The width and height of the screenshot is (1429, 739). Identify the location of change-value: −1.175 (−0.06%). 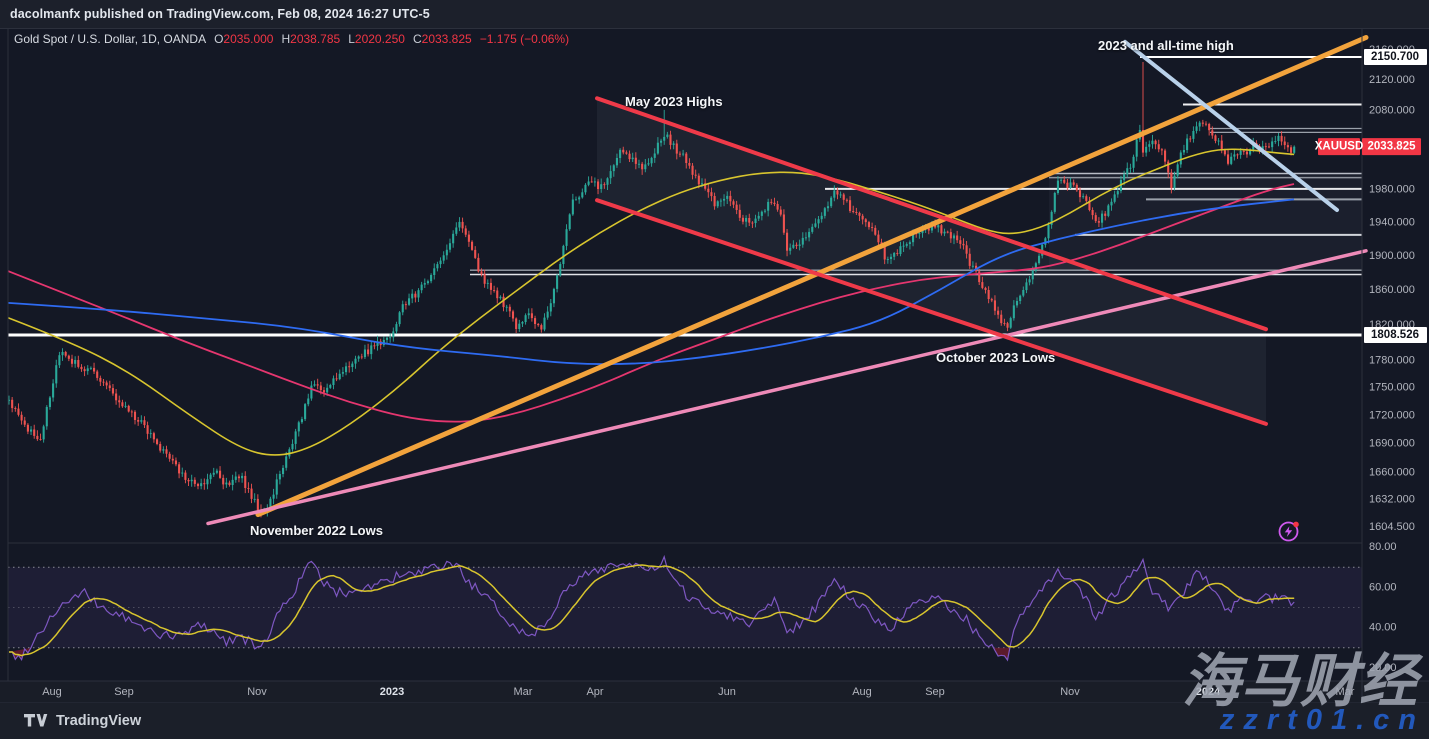
(524, 39).